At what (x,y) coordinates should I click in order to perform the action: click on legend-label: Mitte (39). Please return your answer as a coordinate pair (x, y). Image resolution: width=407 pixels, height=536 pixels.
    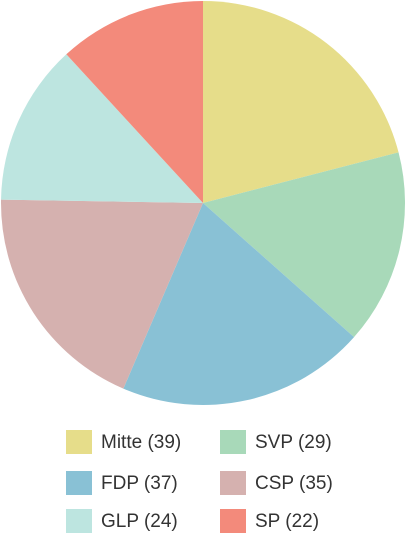
    Looking at the image, I should click on (141, 442).